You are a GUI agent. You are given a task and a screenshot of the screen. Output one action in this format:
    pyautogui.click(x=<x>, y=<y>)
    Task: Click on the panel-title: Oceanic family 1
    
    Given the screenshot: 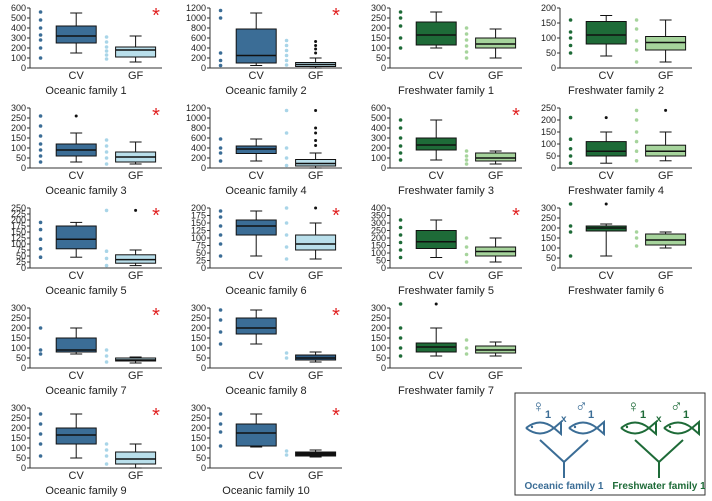 What is the action you would take?
    pyautogui.click(x=85, y=91)
    